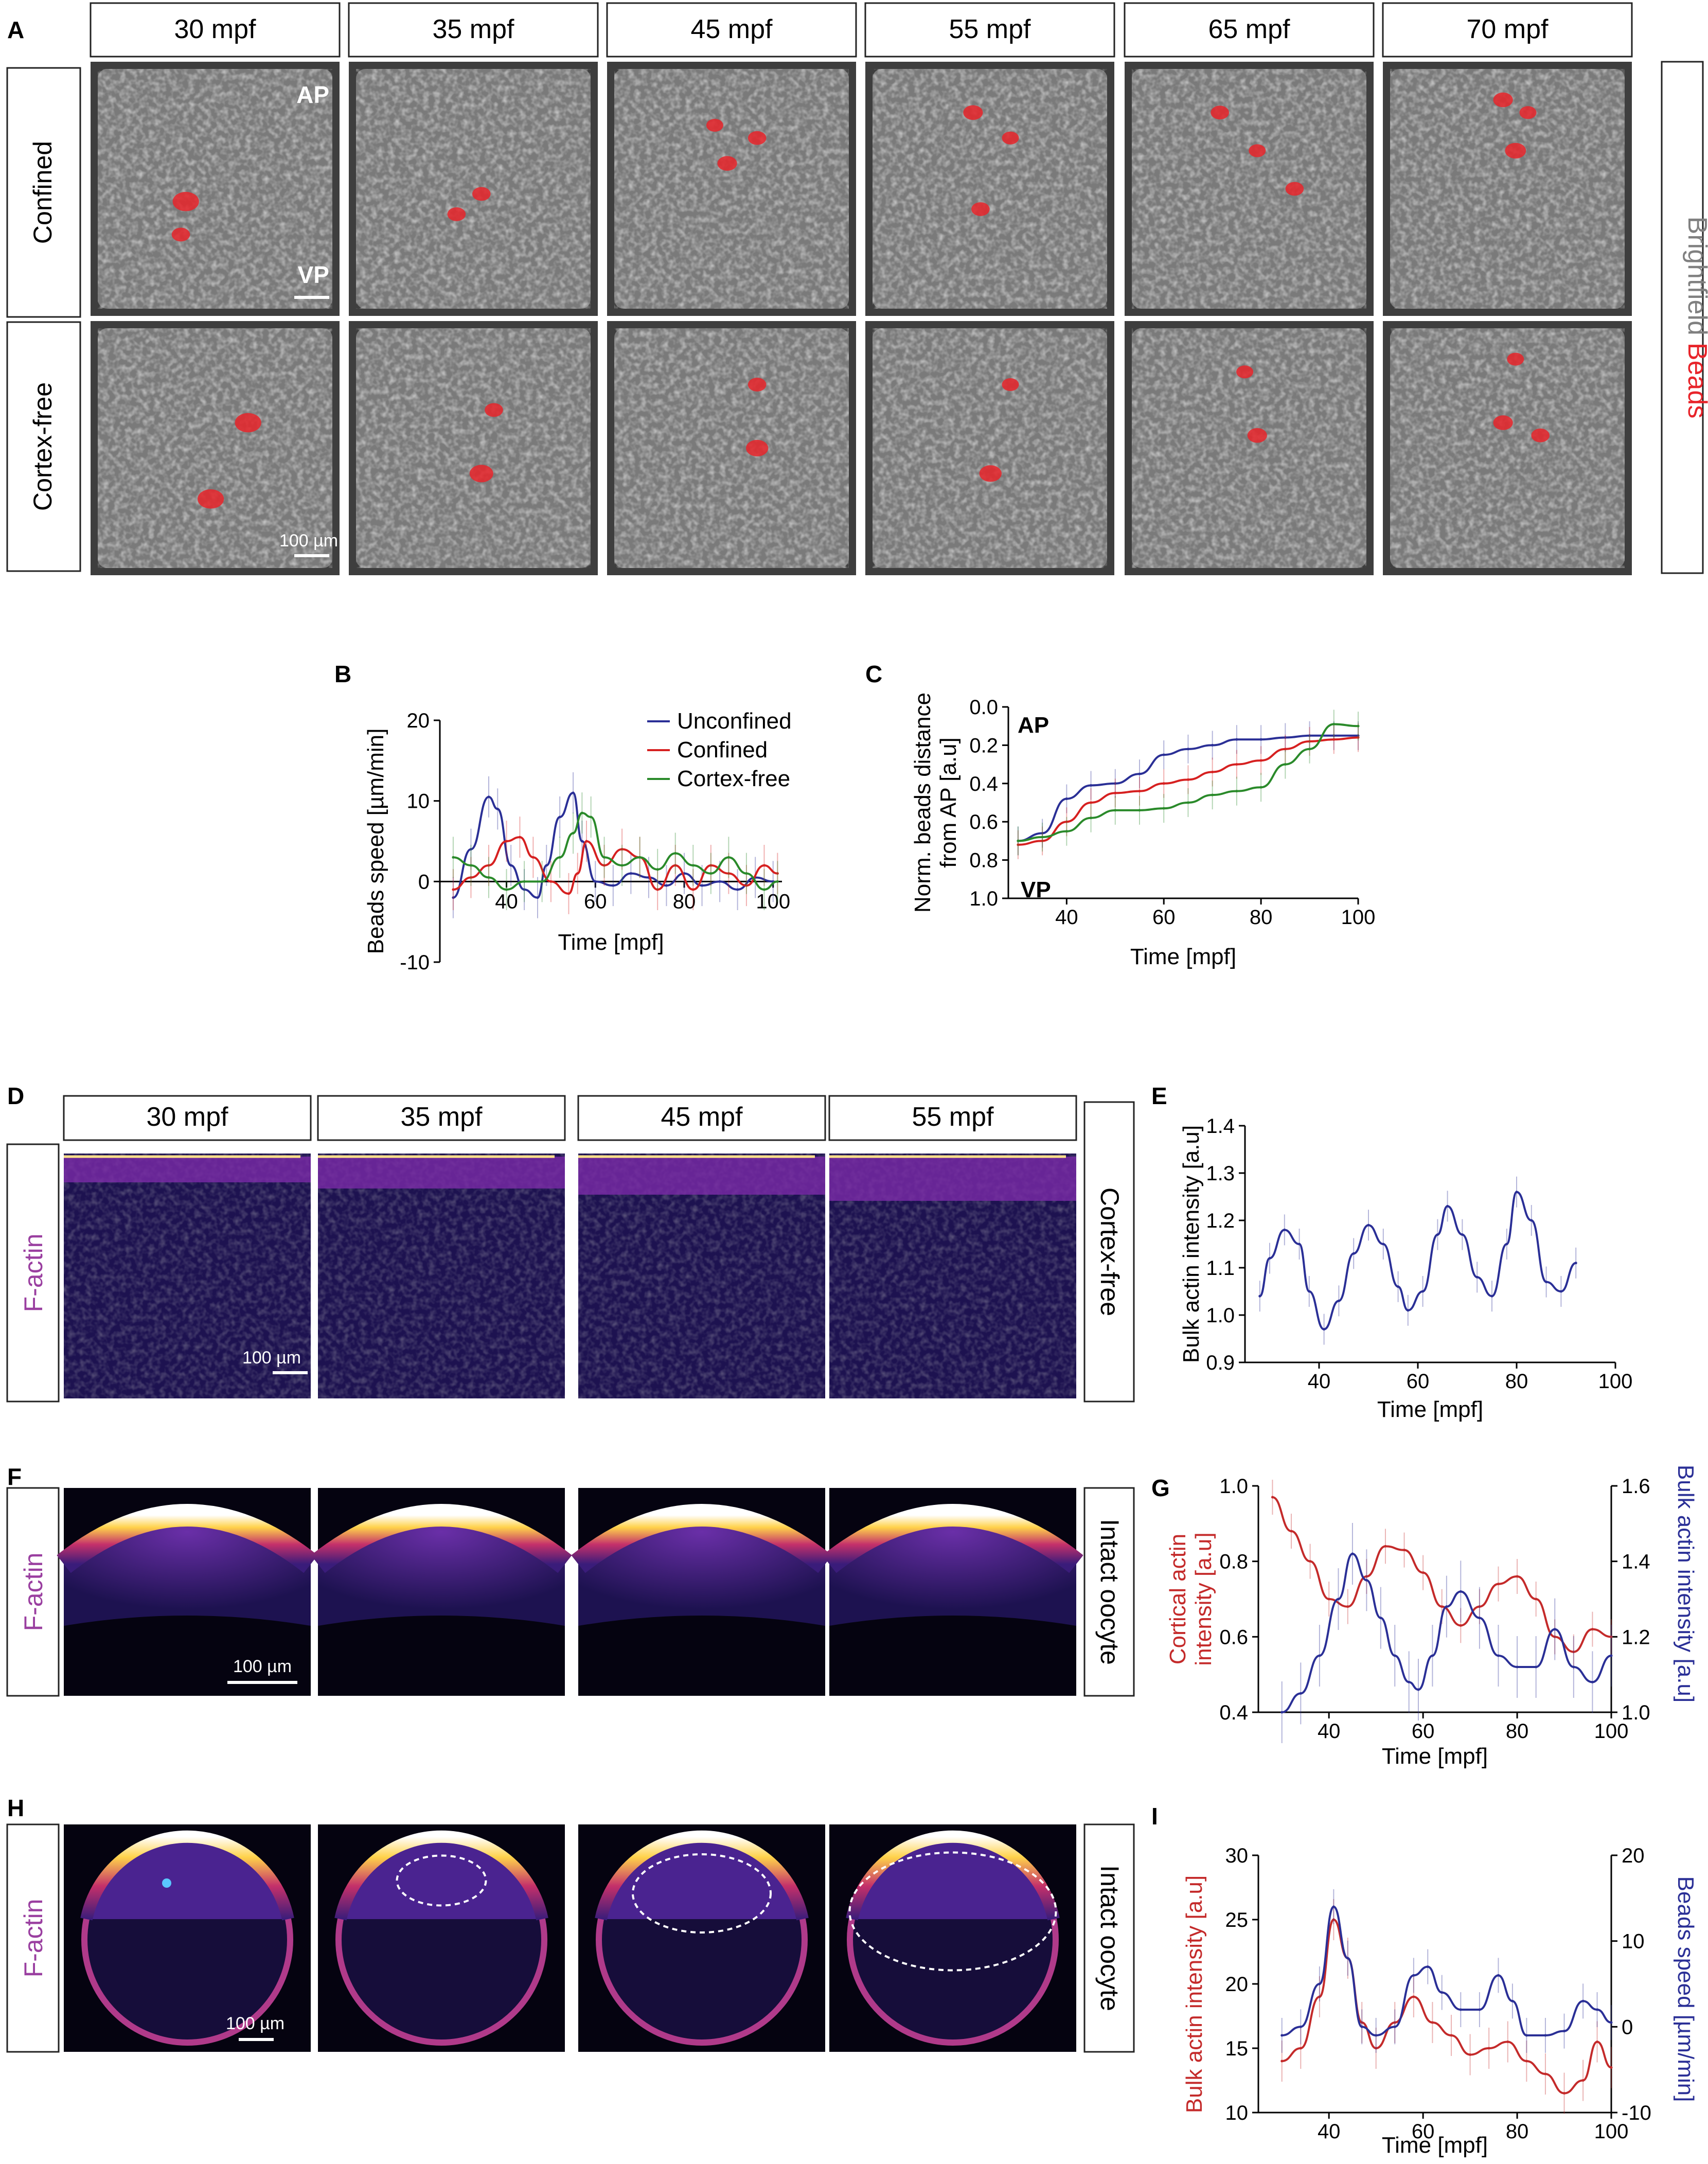 The height and width of the screenshot is (2164, 1708). I want to click on i-y-tick-label-0: 10, so click(1237, 2113).